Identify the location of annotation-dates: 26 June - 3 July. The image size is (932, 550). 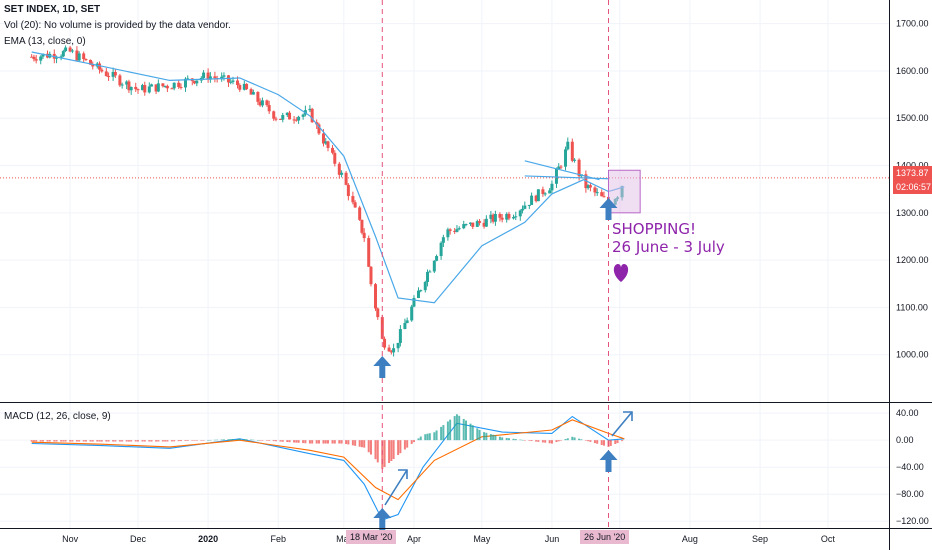
(668, 247).